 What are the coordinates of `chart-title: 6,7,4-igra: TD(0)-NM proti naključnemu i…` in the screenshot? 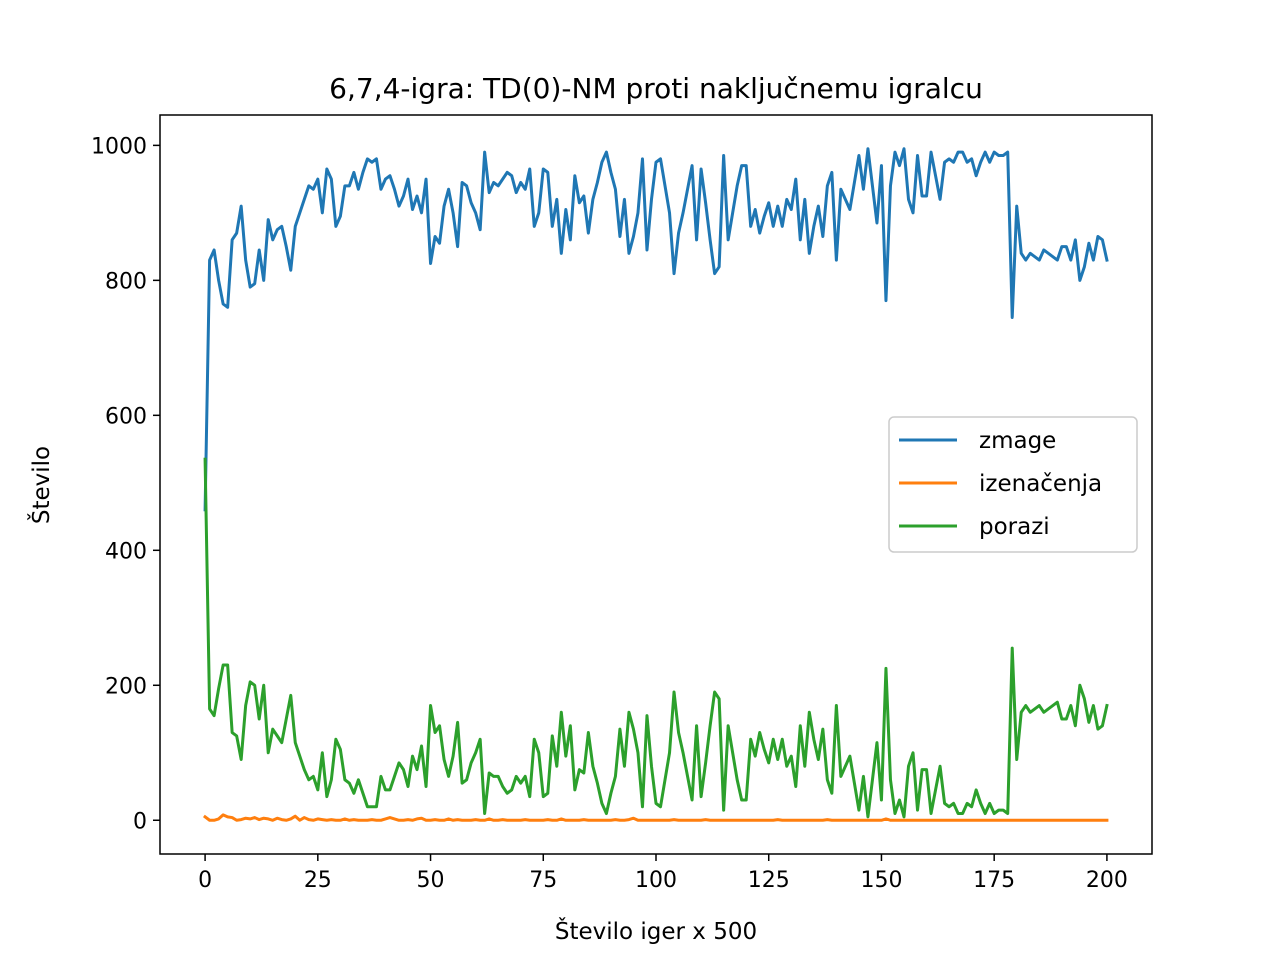 It's located at (656, 88).